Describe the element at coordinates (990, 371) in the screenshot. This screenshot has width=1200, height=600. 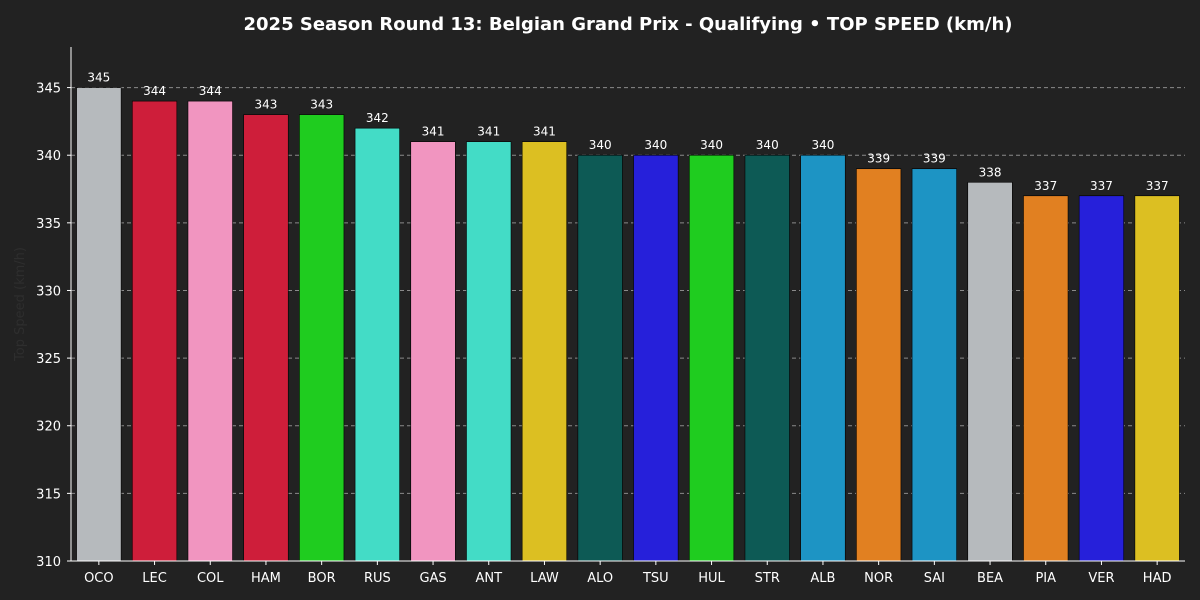
I see `bar-bea` at that location.